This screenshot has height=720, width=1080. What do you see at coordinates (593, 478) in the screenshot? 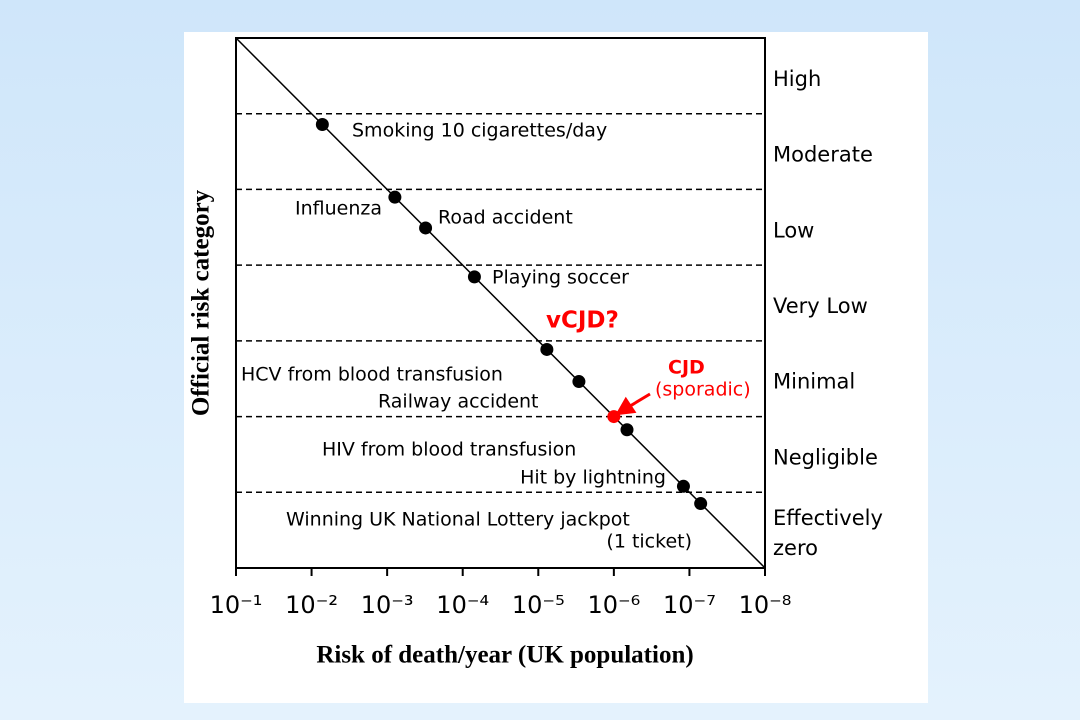
I see `point-label: Hit by lightning` at bounding box center [593, 478].